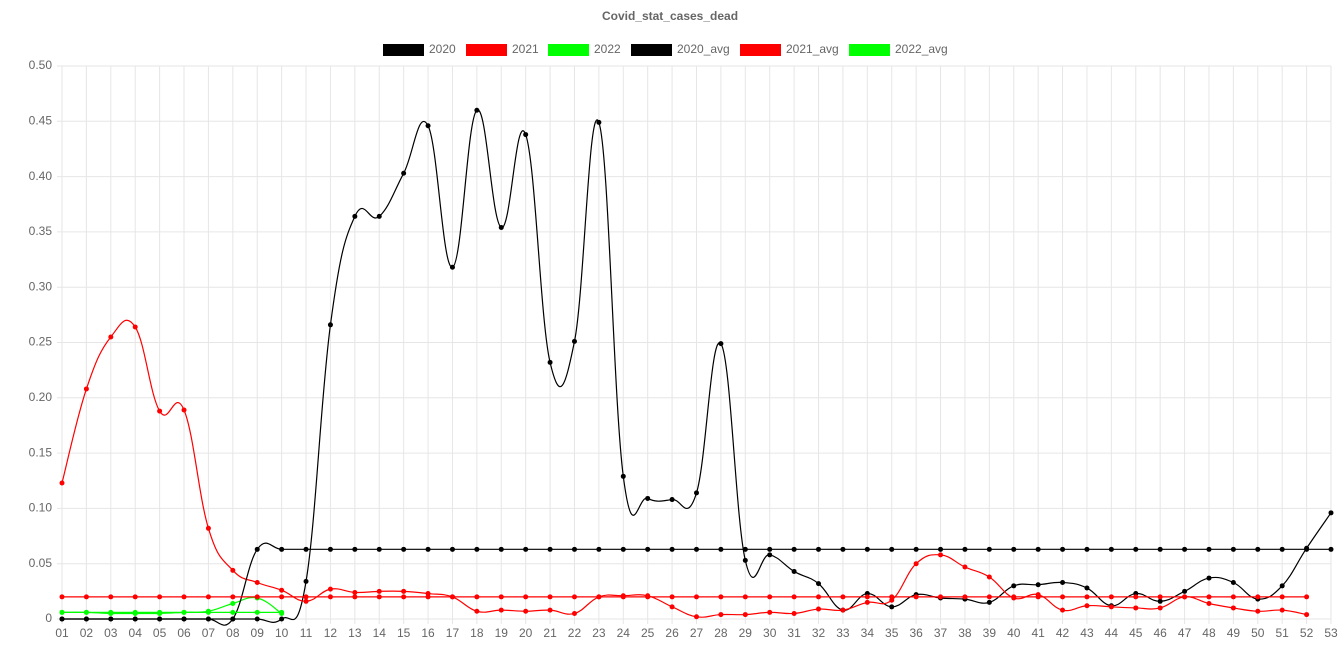  I want to click on x-tick-label: 14, so click(380, 633).